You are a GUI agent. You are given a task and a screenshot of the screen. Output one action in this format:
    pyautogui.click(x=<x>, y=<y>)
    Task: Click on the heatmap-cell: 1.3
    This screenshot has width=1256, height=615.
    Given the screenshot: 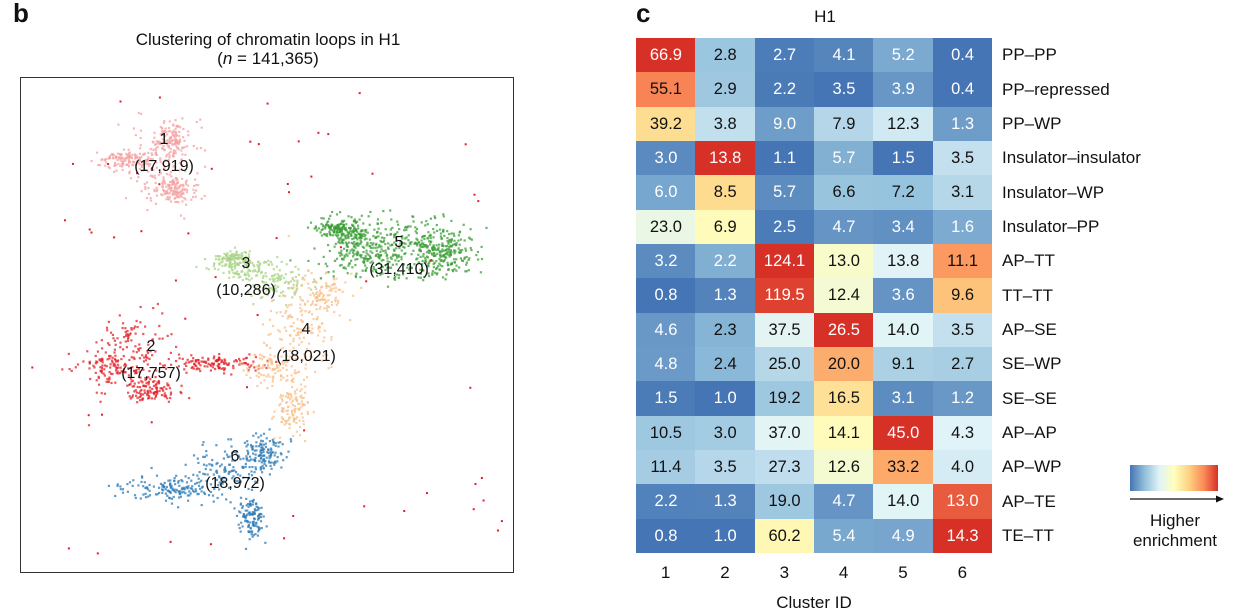 What is the action you would take?
    pyautogui.click(x=725, y=502)
    